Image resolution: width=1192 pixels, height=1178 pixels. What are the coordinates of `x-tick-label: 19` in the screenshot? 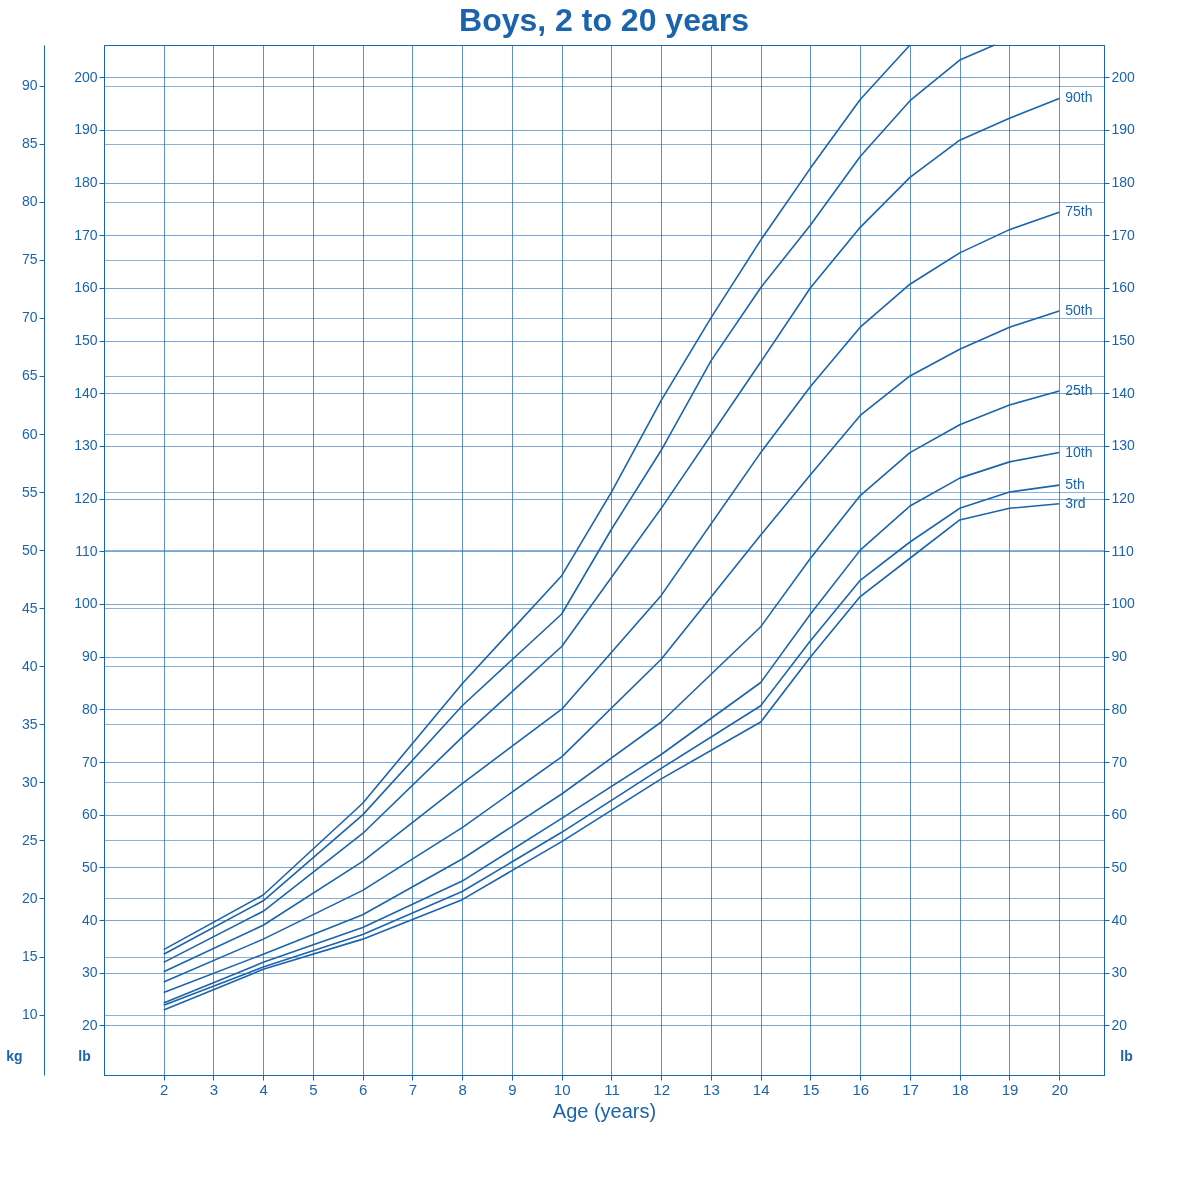 It's located at (1010, 1089).